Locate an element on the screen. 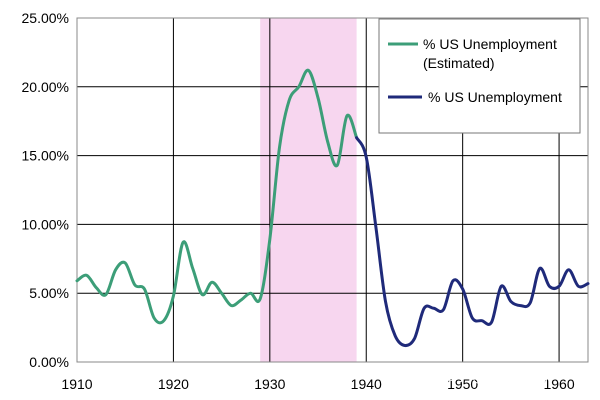 The width and height of the screenshot is (600, 400). y-tick-label: 5.00% is located at coordinates (49, 293).